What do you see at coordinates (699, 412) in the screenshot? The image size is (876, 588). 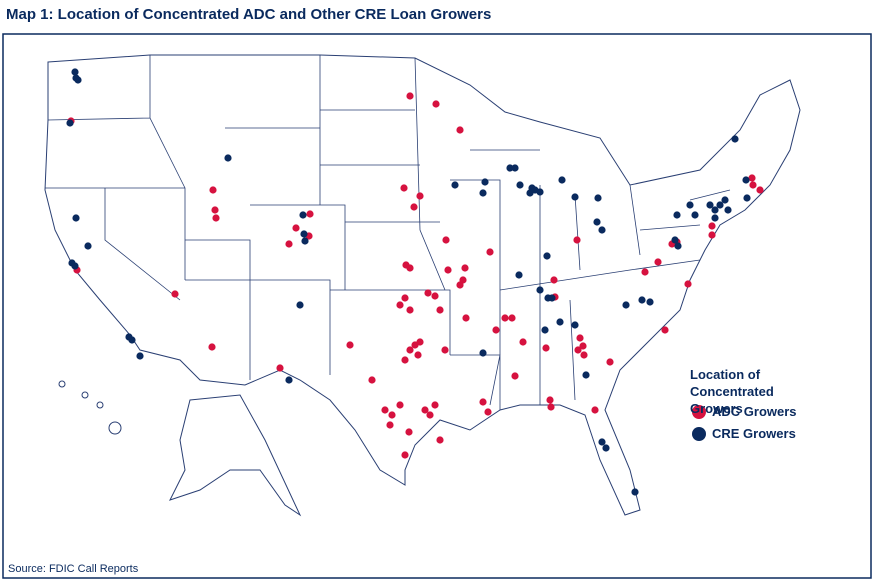 I see `legend-swatch` at bounding box center [699, 412].